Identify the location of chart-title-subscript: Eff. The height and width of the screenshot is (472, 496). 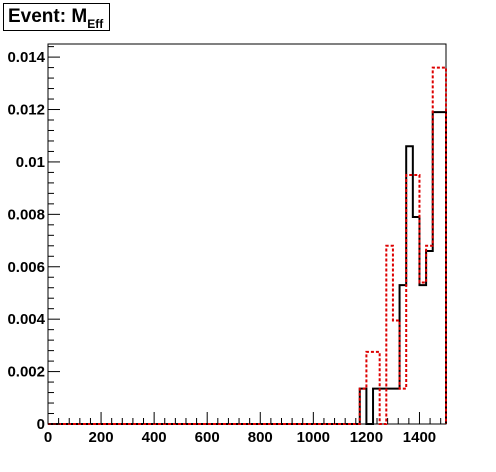
(95, 24).